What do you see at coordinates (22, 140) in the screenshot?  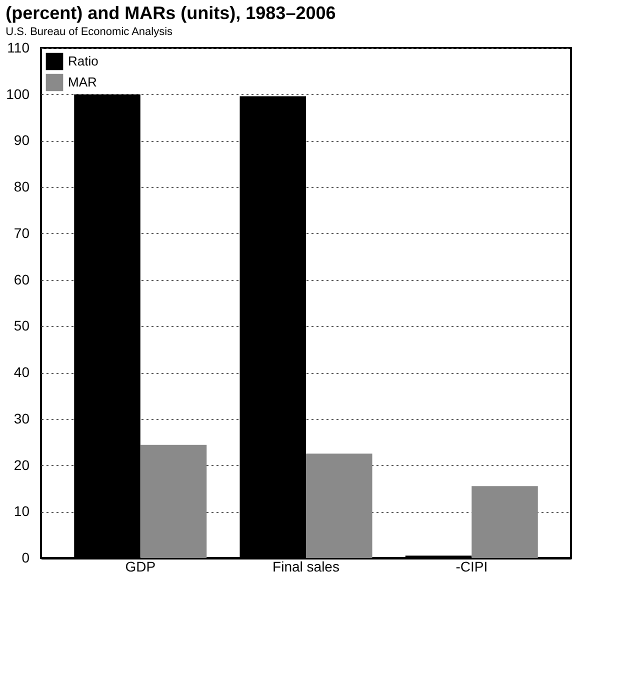 I see `y-tick-label: 90` at bounding box center [22, 140].